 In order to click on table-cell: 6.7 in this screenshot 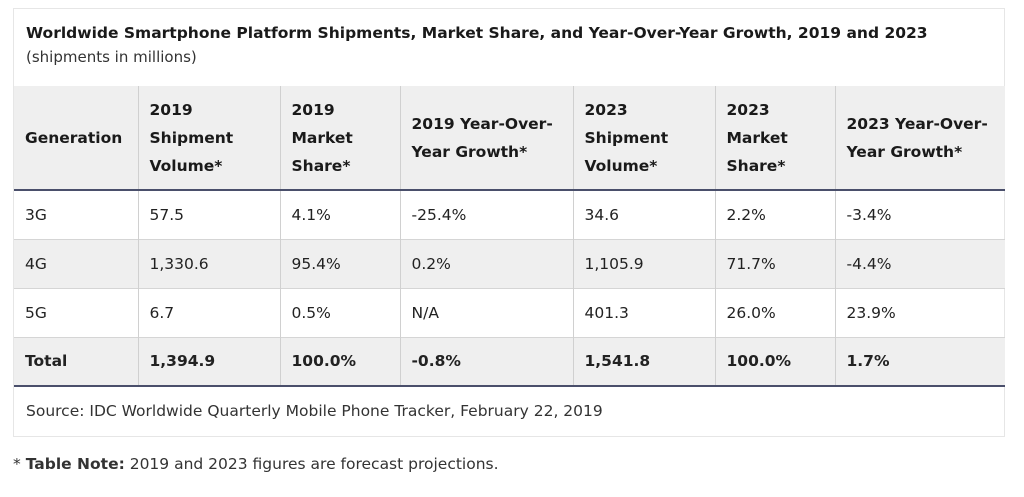, I will do `click(208, 312)`.